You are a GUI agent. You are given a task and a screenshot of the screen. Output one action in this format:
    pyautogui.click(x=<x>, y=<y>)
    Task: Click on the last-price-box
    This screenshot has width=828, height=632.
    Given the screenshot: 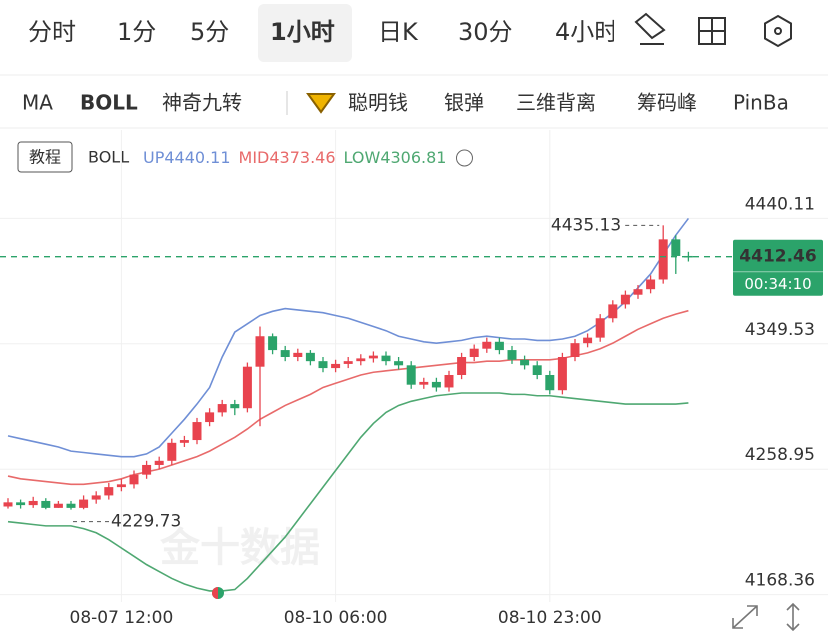 What is the action you would take?
    pyautogui.click(x=778, y=267)
    